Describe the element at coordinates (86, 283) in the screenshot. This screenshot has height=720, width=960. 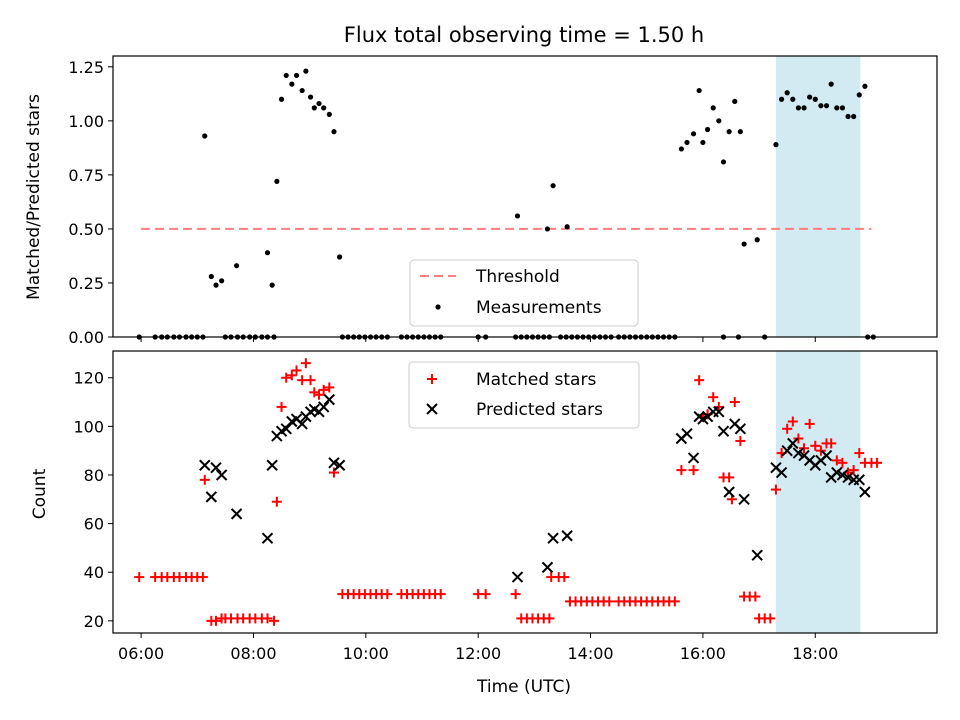
I see `y-tick-label: 0.25` at that location.